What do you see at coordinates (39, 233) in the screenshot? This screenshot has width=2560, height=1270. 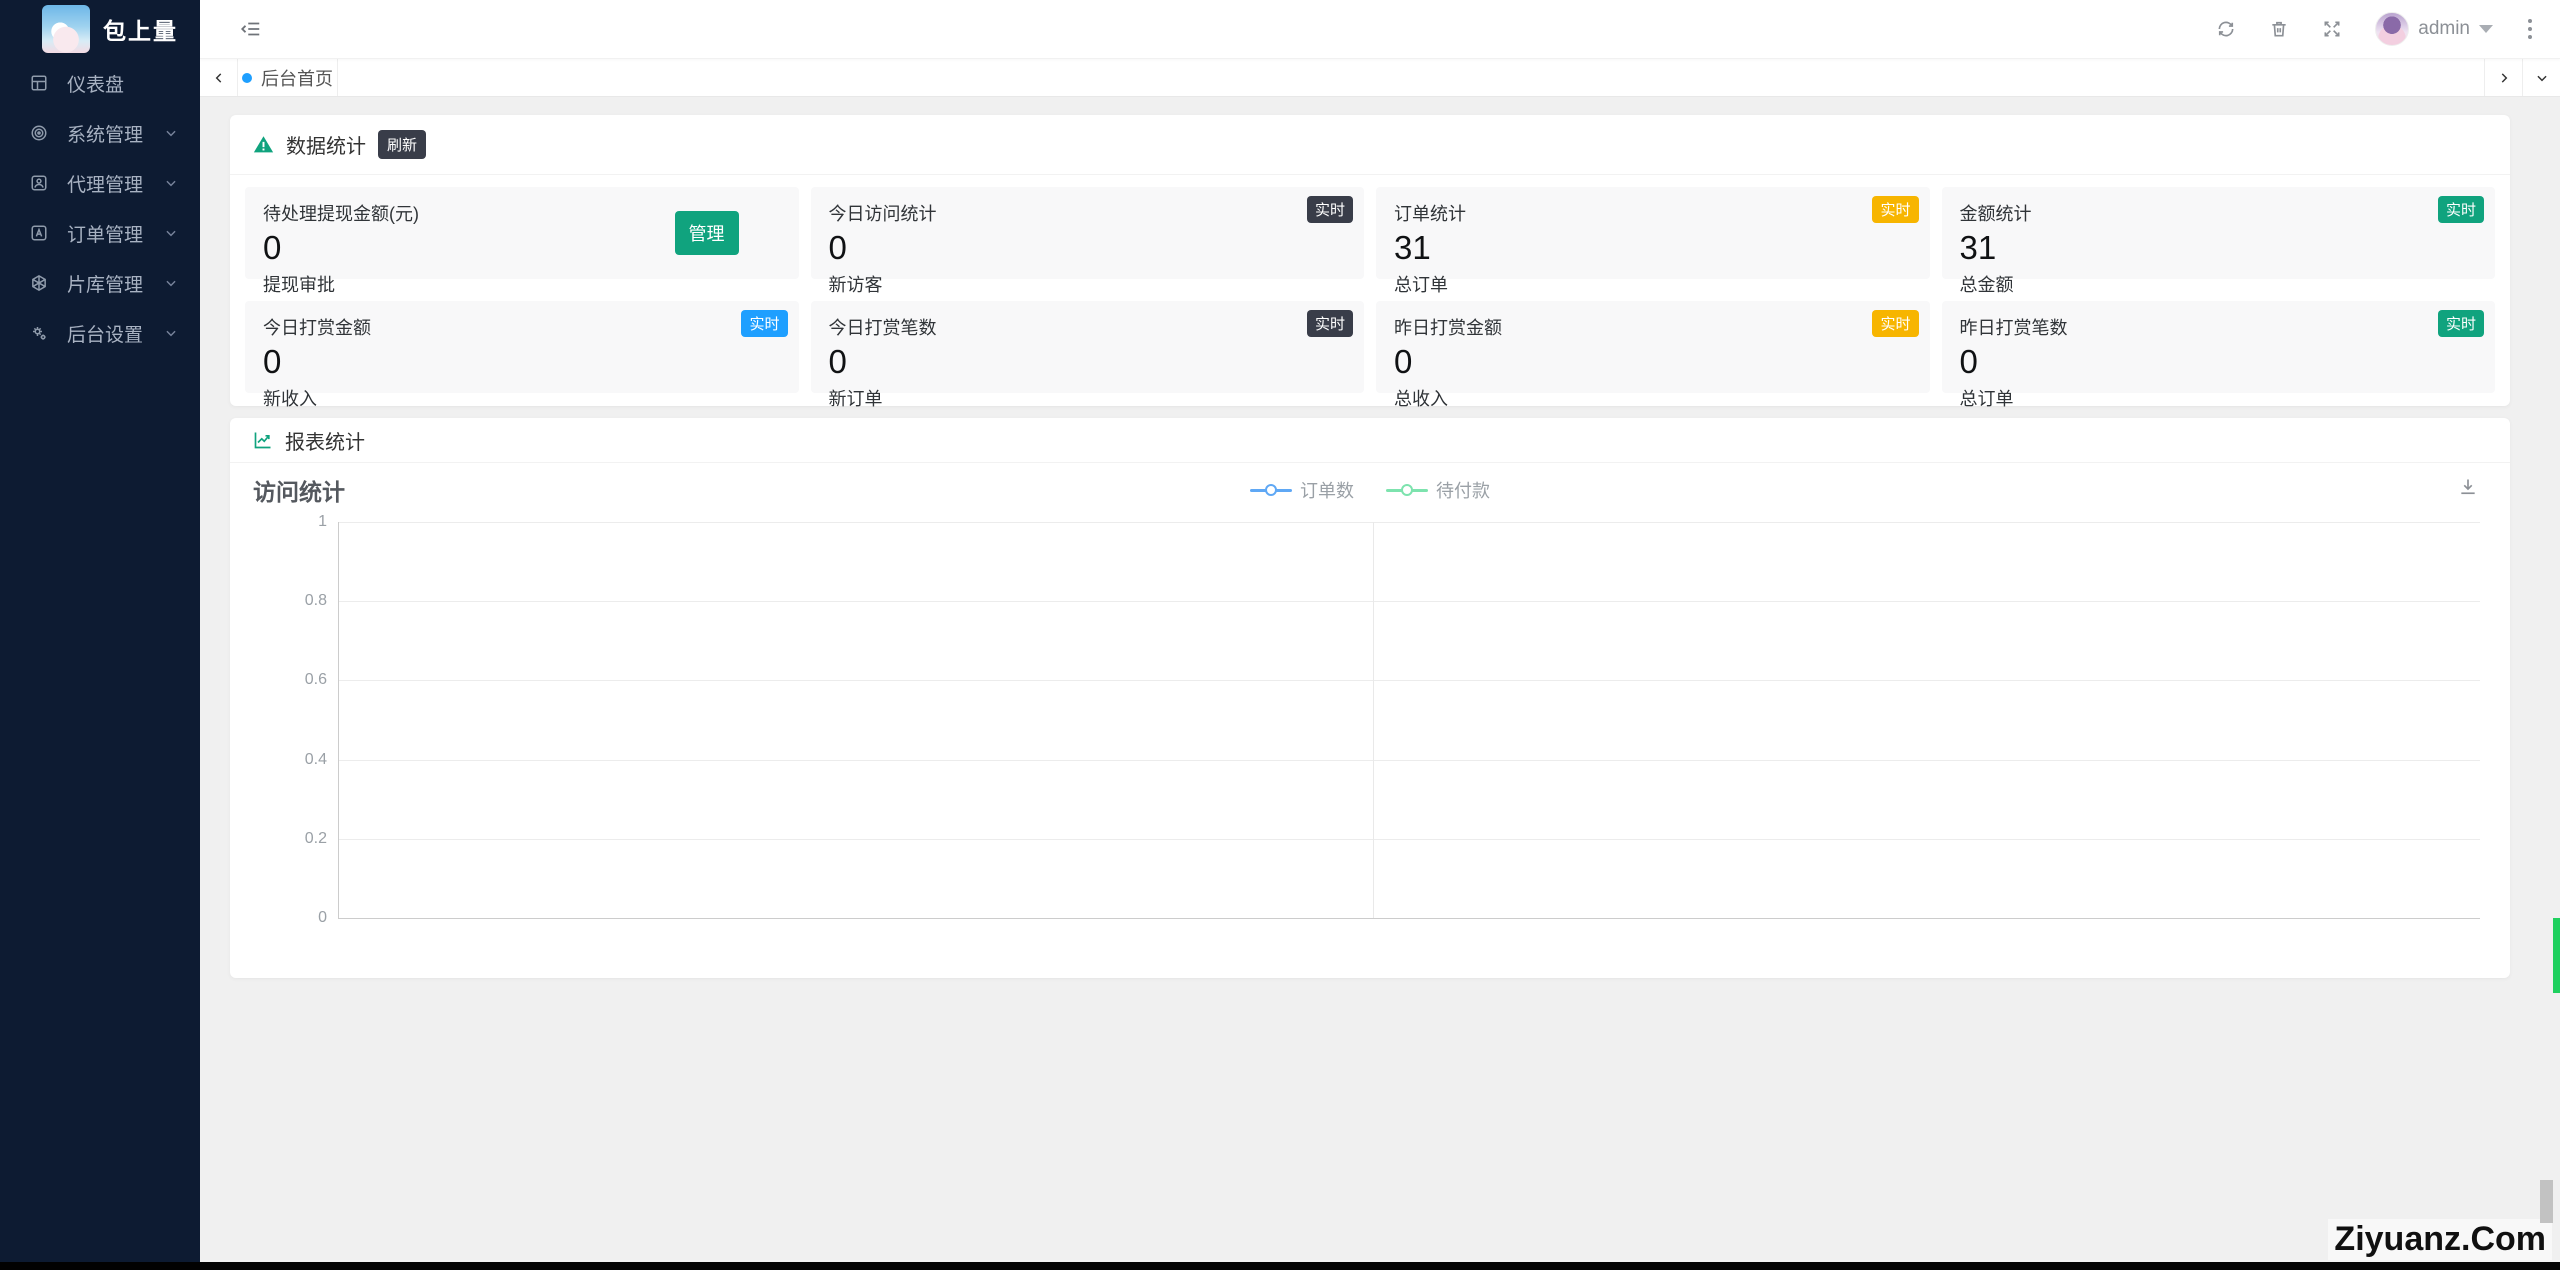 I see `order-icon` at bounding box center [39, 233].